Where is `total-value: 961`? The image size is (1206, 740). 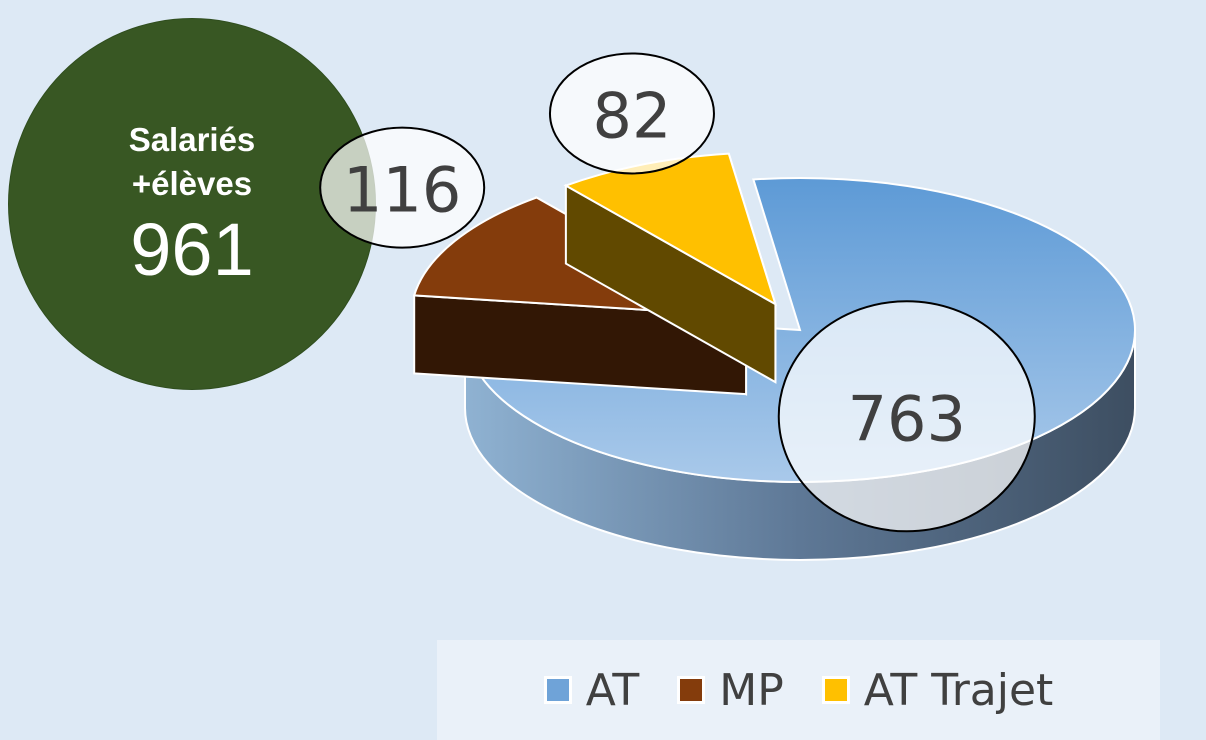 total-value: 961 is located at coordinates (192, 249).